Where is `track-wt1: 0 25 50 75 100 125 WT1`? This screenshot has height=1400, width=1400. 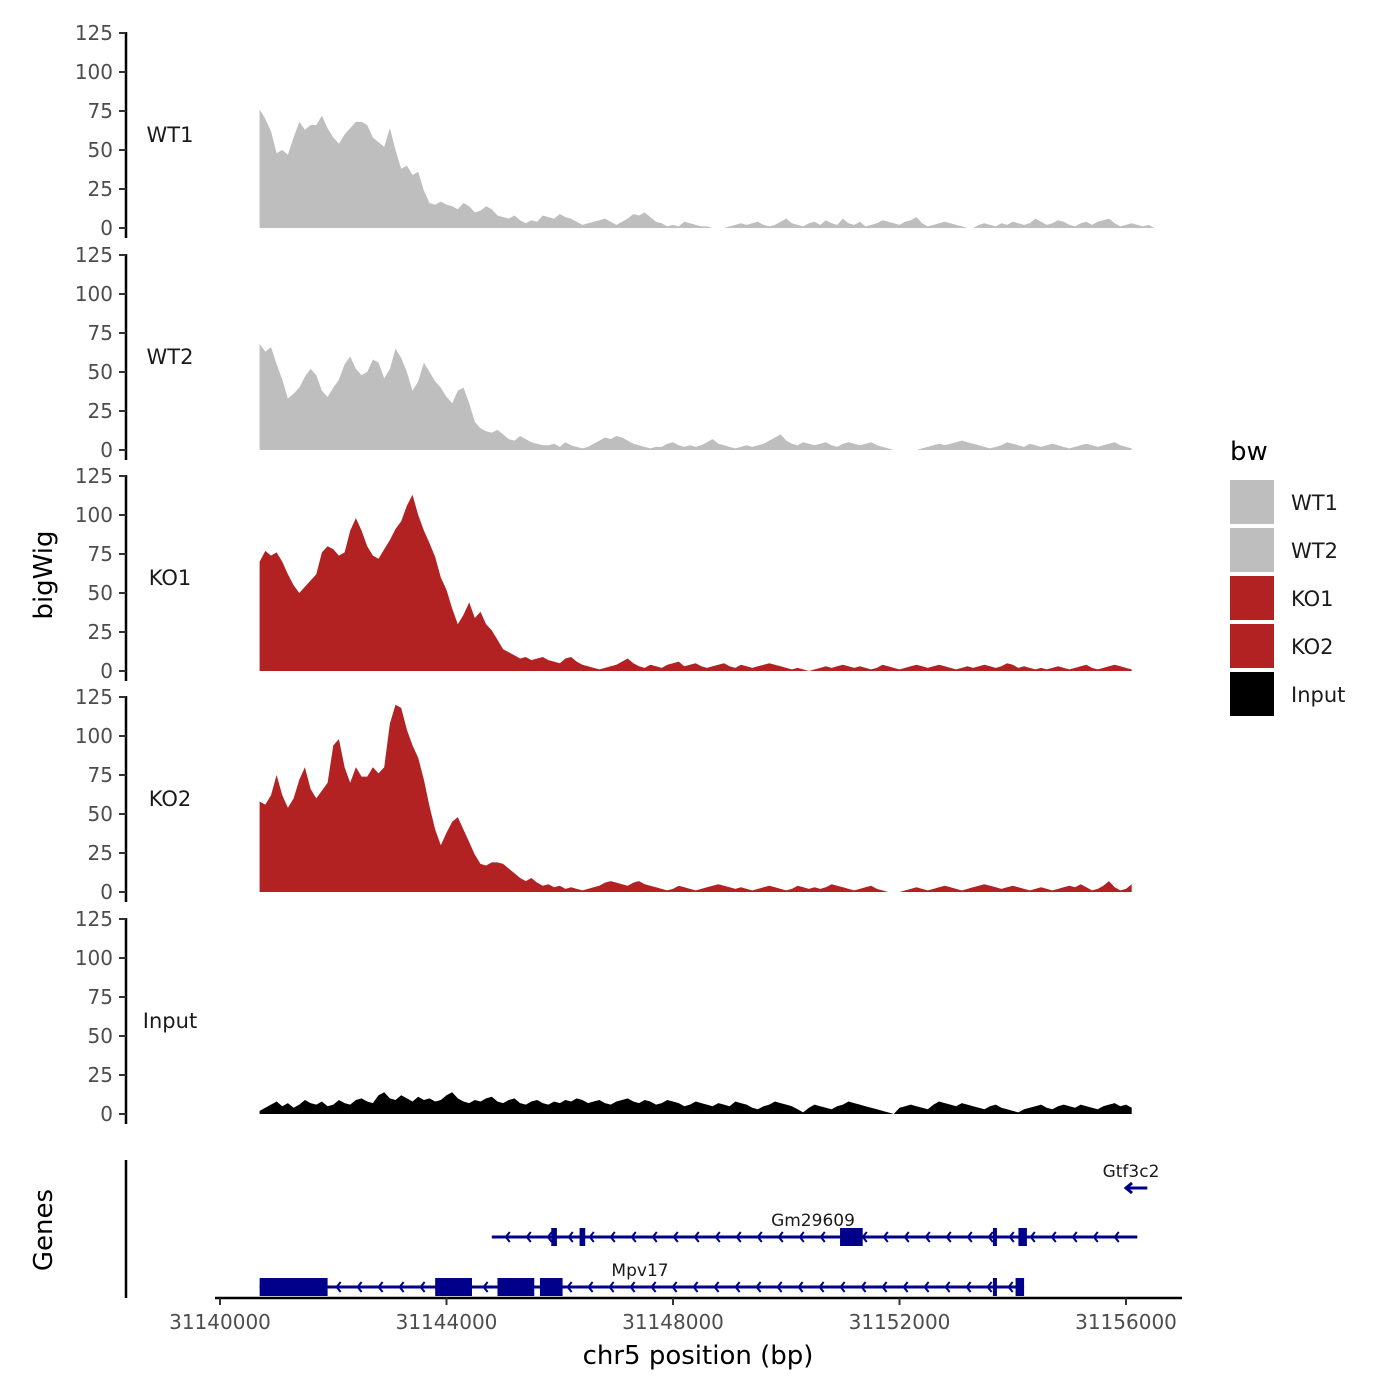
track-wt1: 0 25 50 75 100 125 WT1 is located at coordinates (615, 130).